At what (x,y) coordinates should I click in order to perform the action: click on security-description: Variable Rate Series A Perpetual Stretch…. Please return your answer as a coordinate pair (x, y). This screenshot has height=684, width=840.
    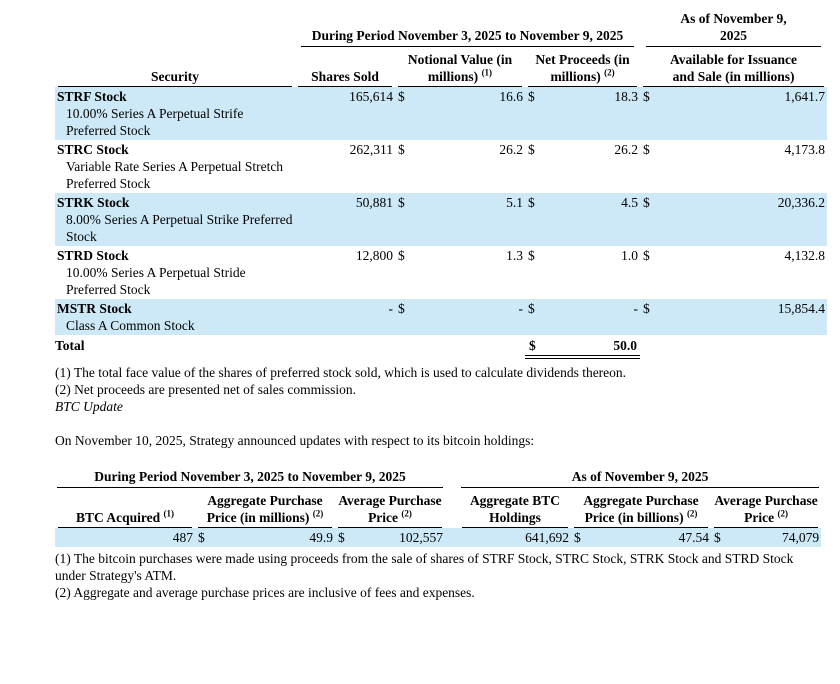
    Looking at the image, I should click on (175, 175).